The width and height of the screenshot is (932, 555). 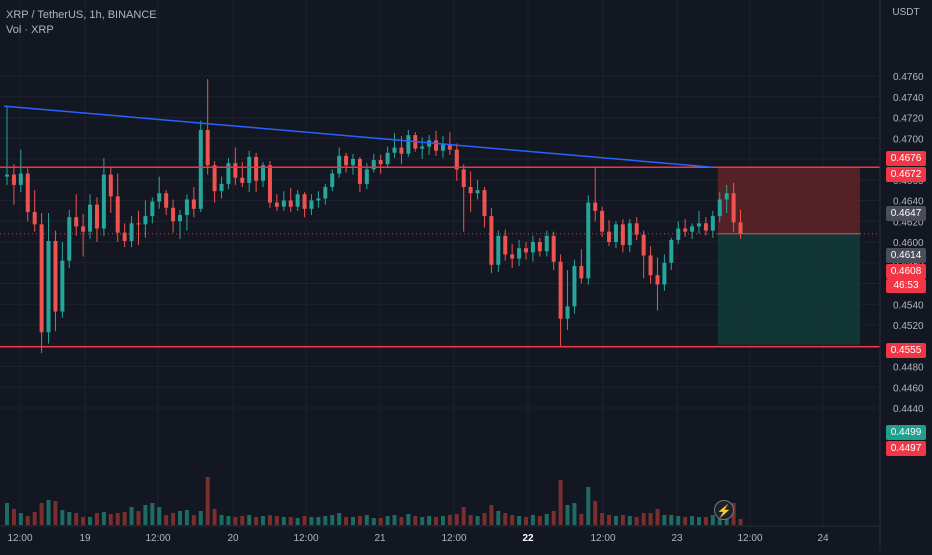 What do you see at coordinates (906, 286) in the screenshot?
I see `bar-countdown: 46:53` at bounding box center [906, 286].